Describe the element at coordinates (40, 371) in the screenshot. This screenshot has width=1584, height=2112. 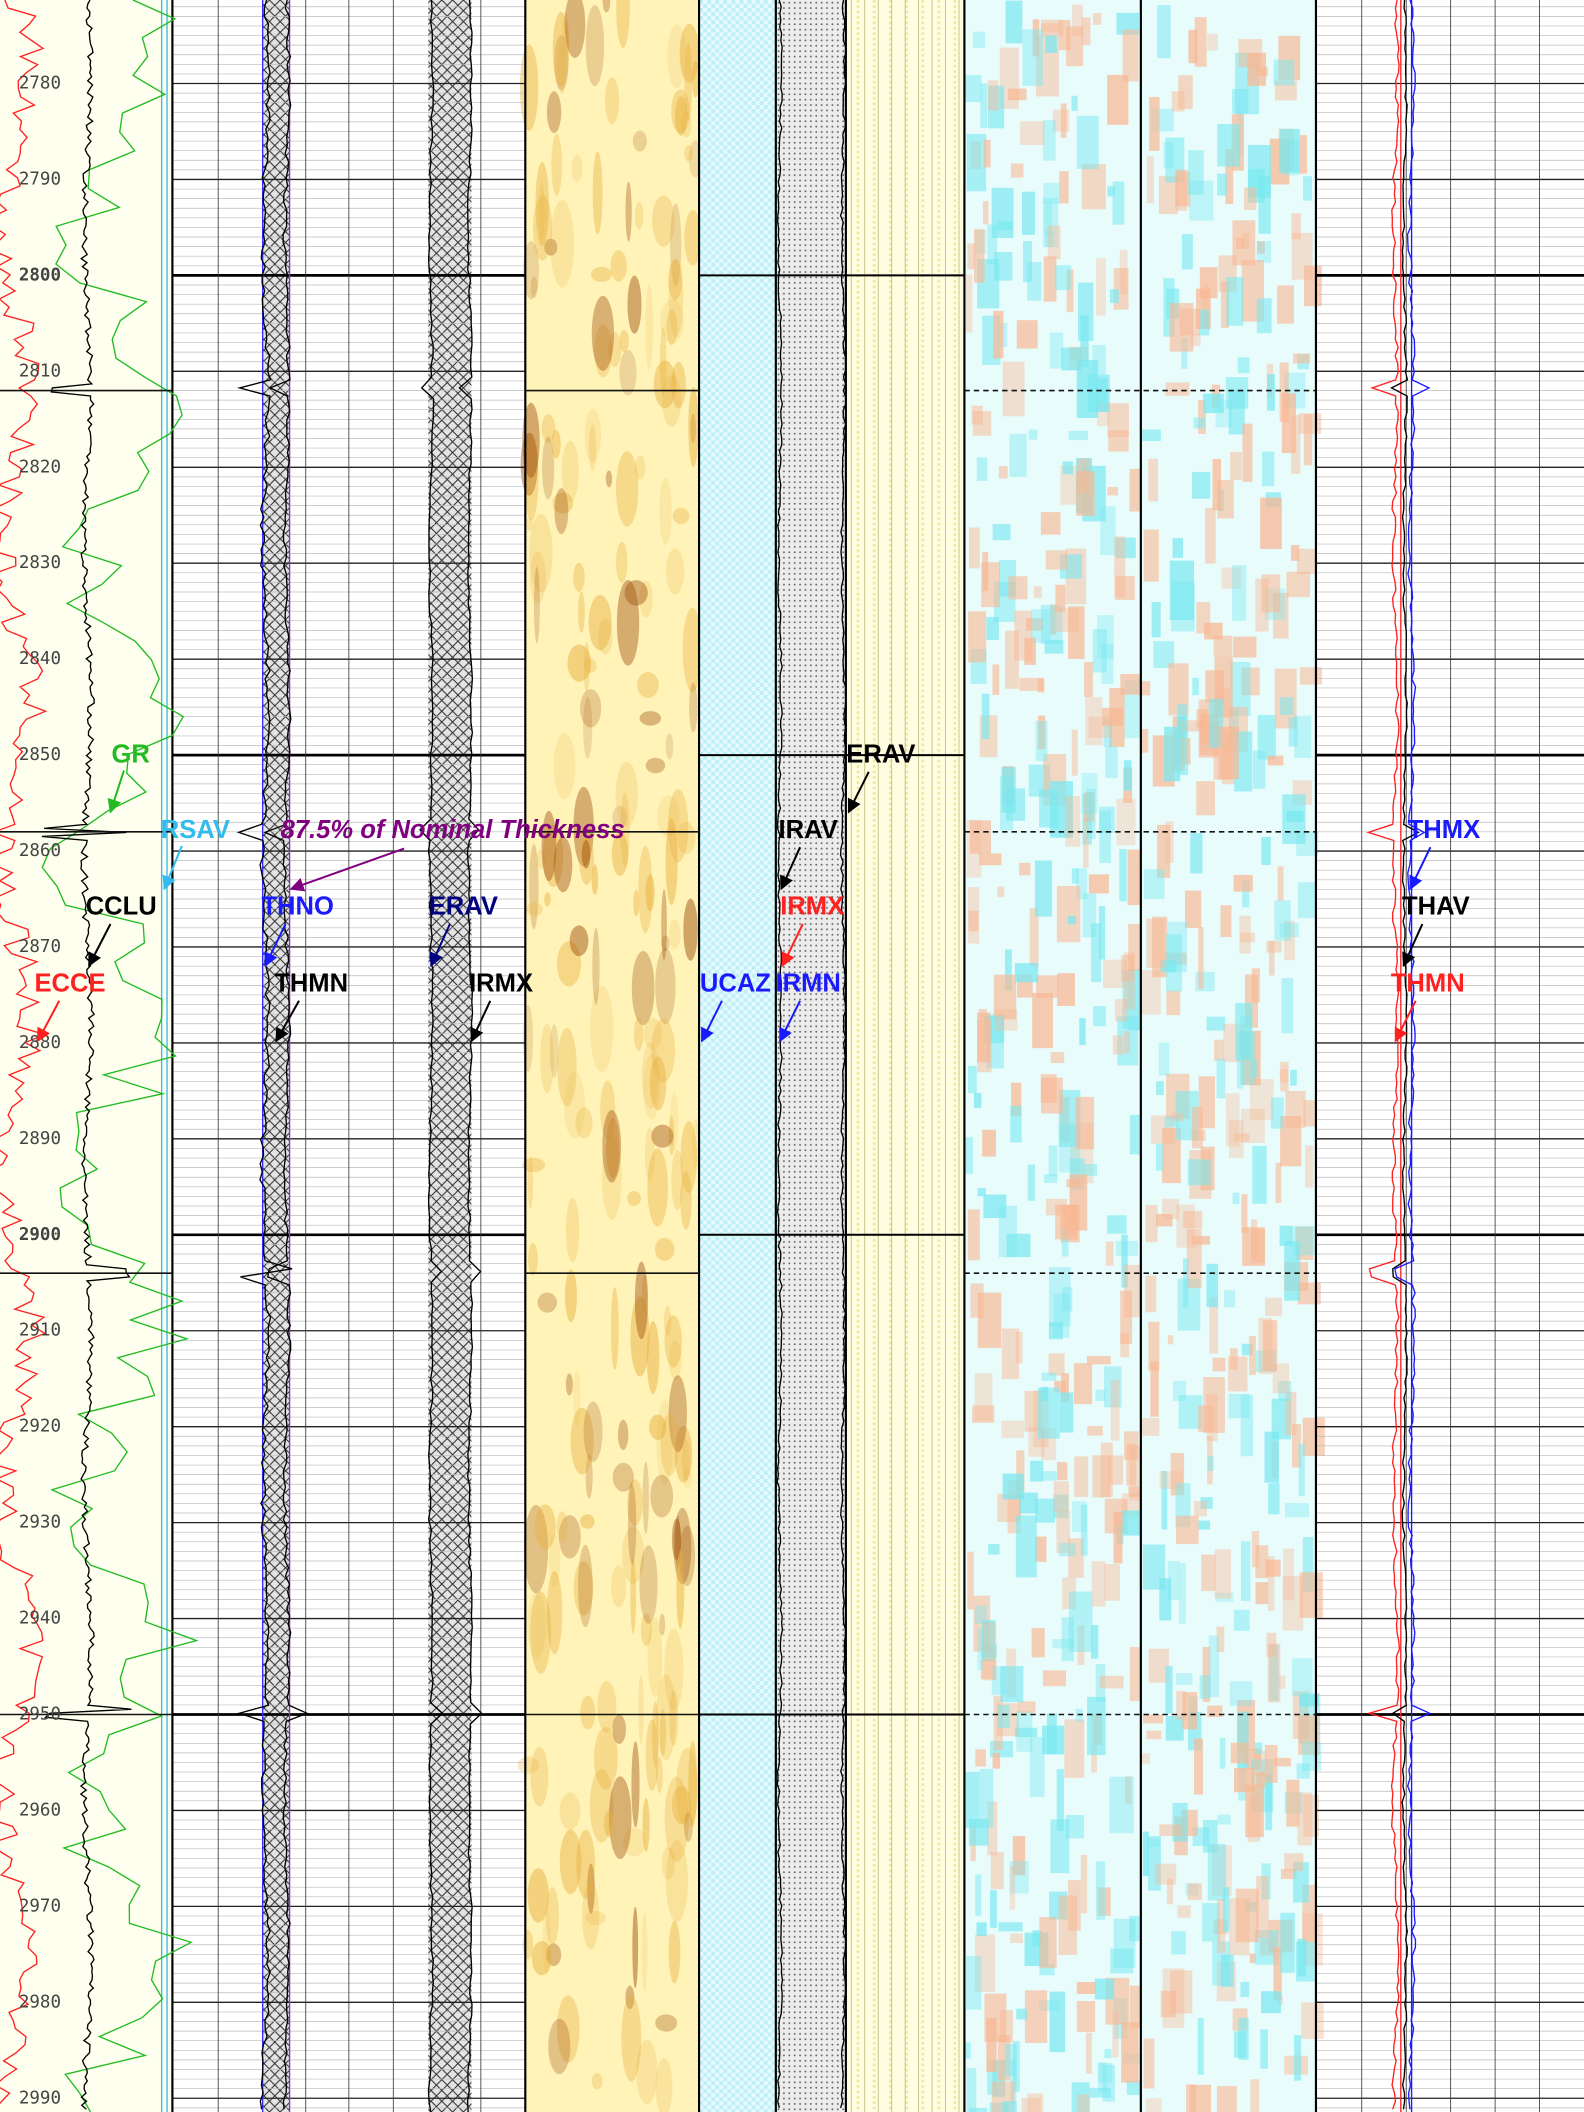
I see `depth-label: 2810` at that location.